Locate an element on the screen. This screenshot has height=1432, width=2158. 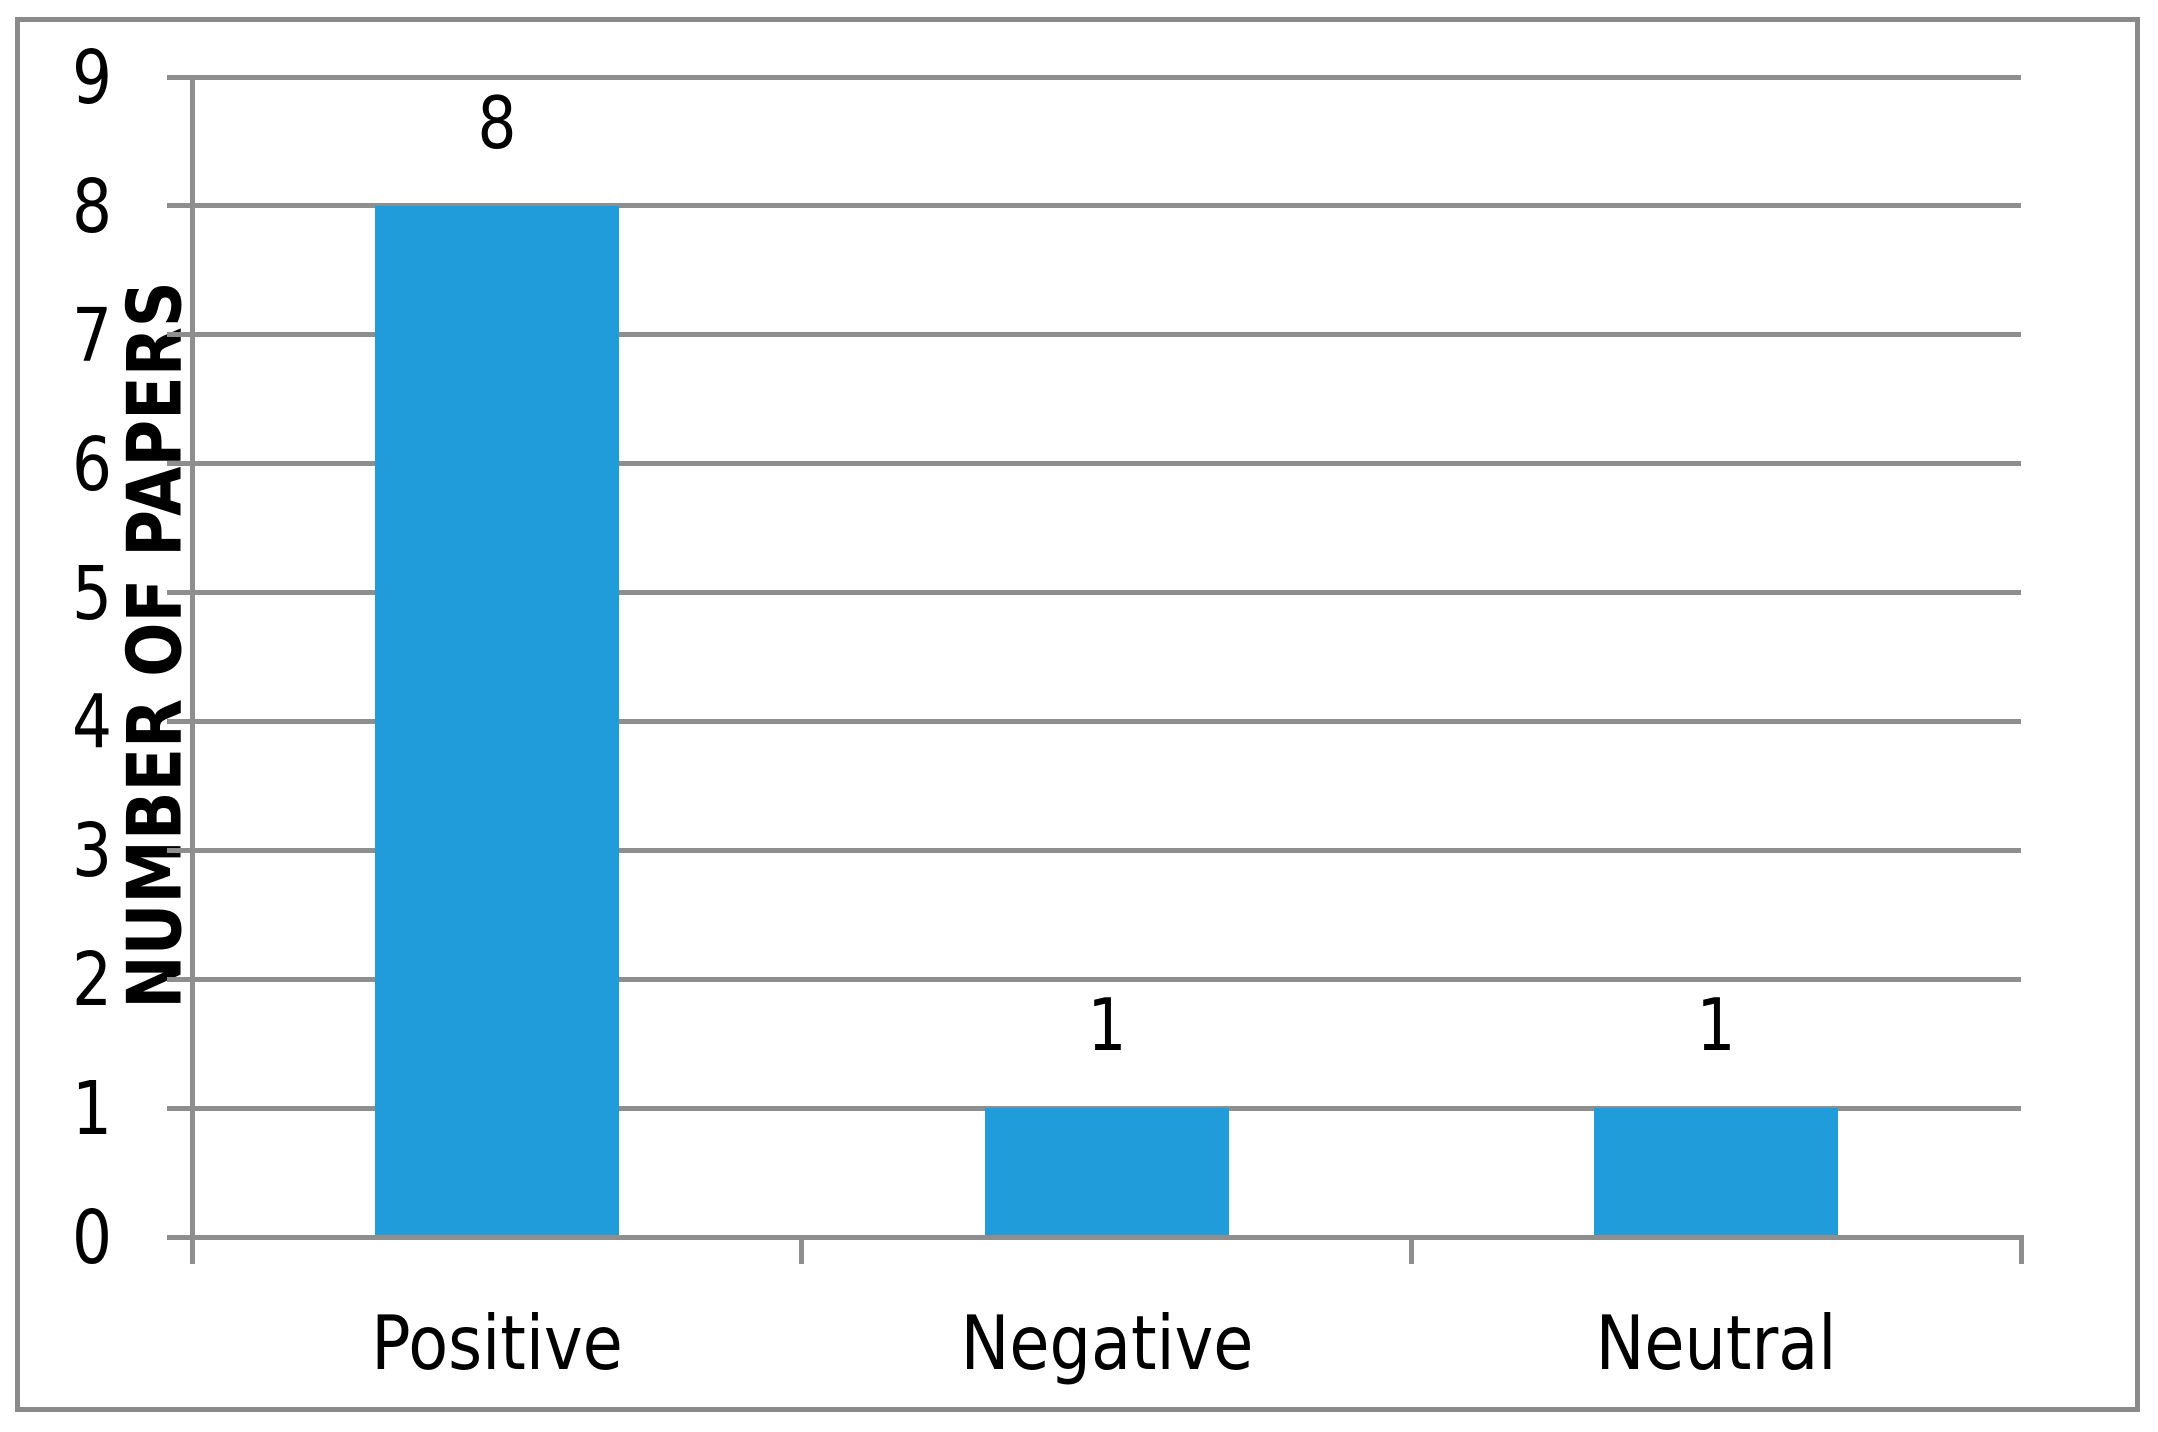
y-tick-label-2: 2 is located at coordinates (91, 980).